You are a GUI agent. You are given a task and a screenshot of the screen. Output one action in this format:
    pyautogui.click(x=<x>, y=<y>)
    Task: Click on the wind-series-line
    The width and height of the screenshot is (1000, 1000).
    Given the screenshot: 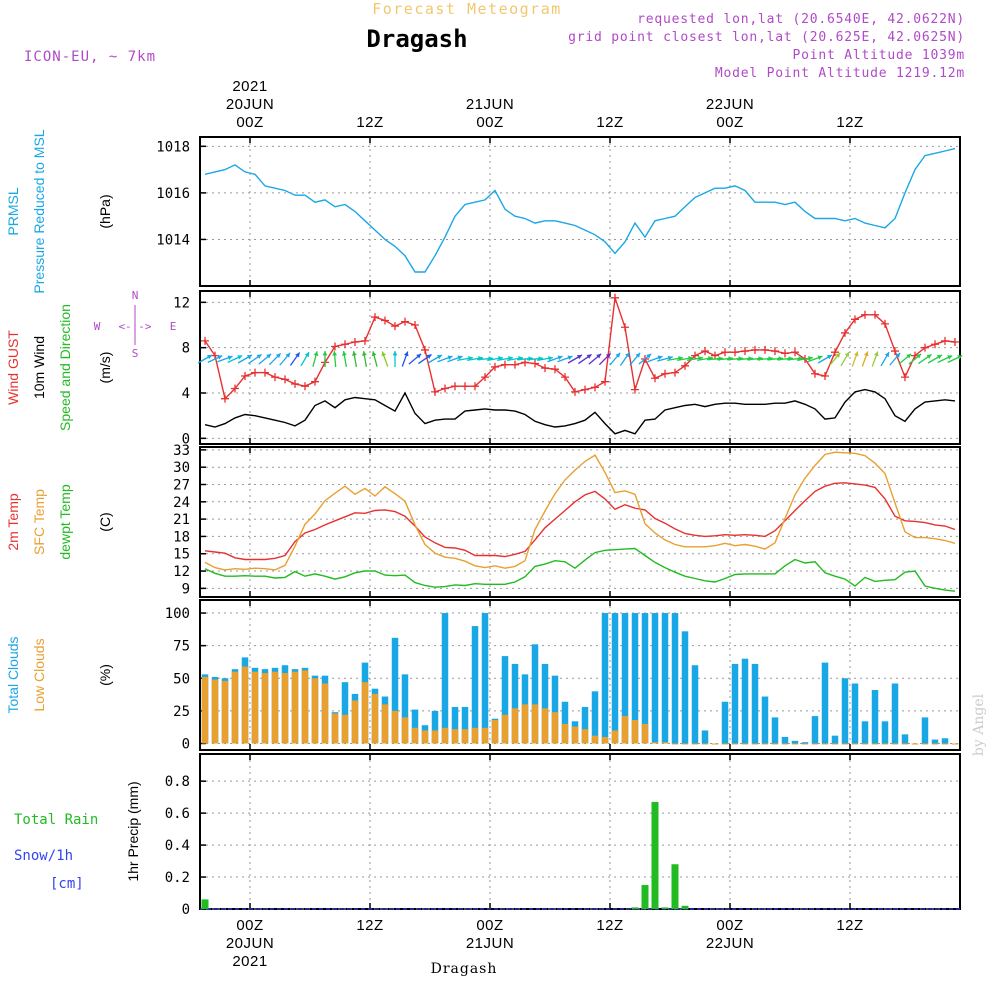 What is the action you would take?
    pyautogui.click(x=580, y=411)
    